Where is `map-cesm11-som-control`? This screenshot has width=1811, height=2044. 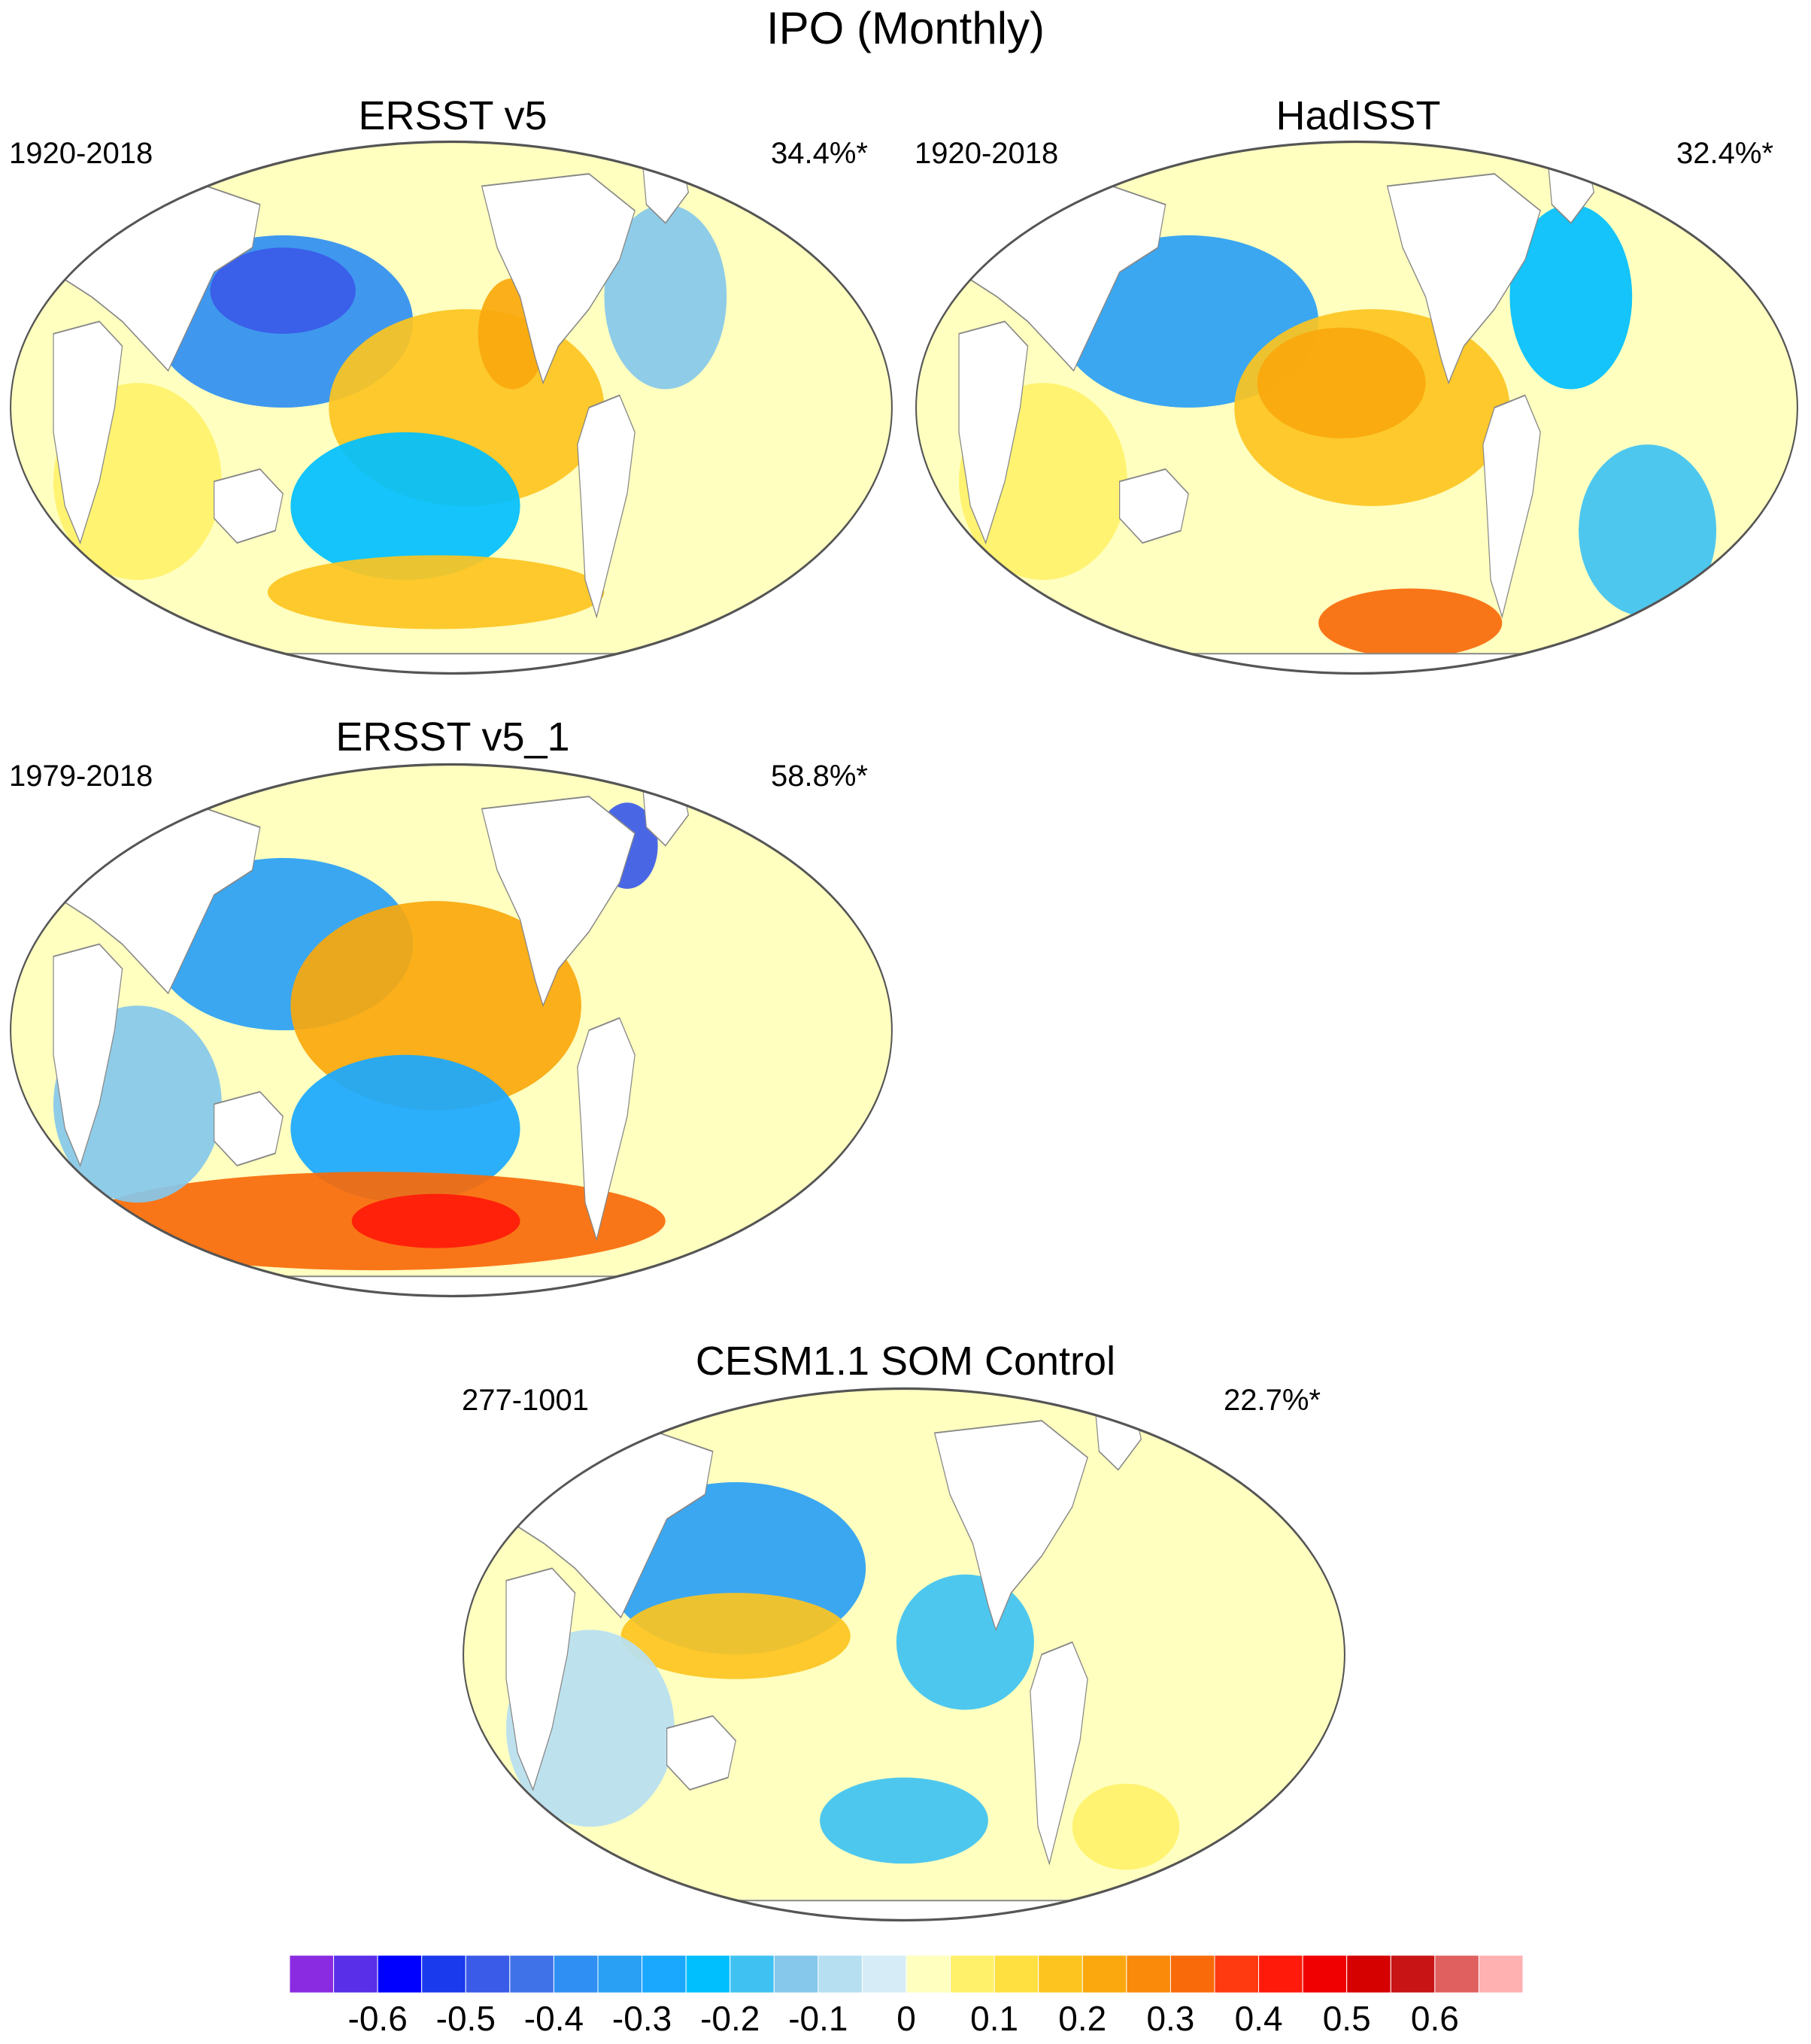
map-cesm11-som-control is located at coordinates (904, 1654).